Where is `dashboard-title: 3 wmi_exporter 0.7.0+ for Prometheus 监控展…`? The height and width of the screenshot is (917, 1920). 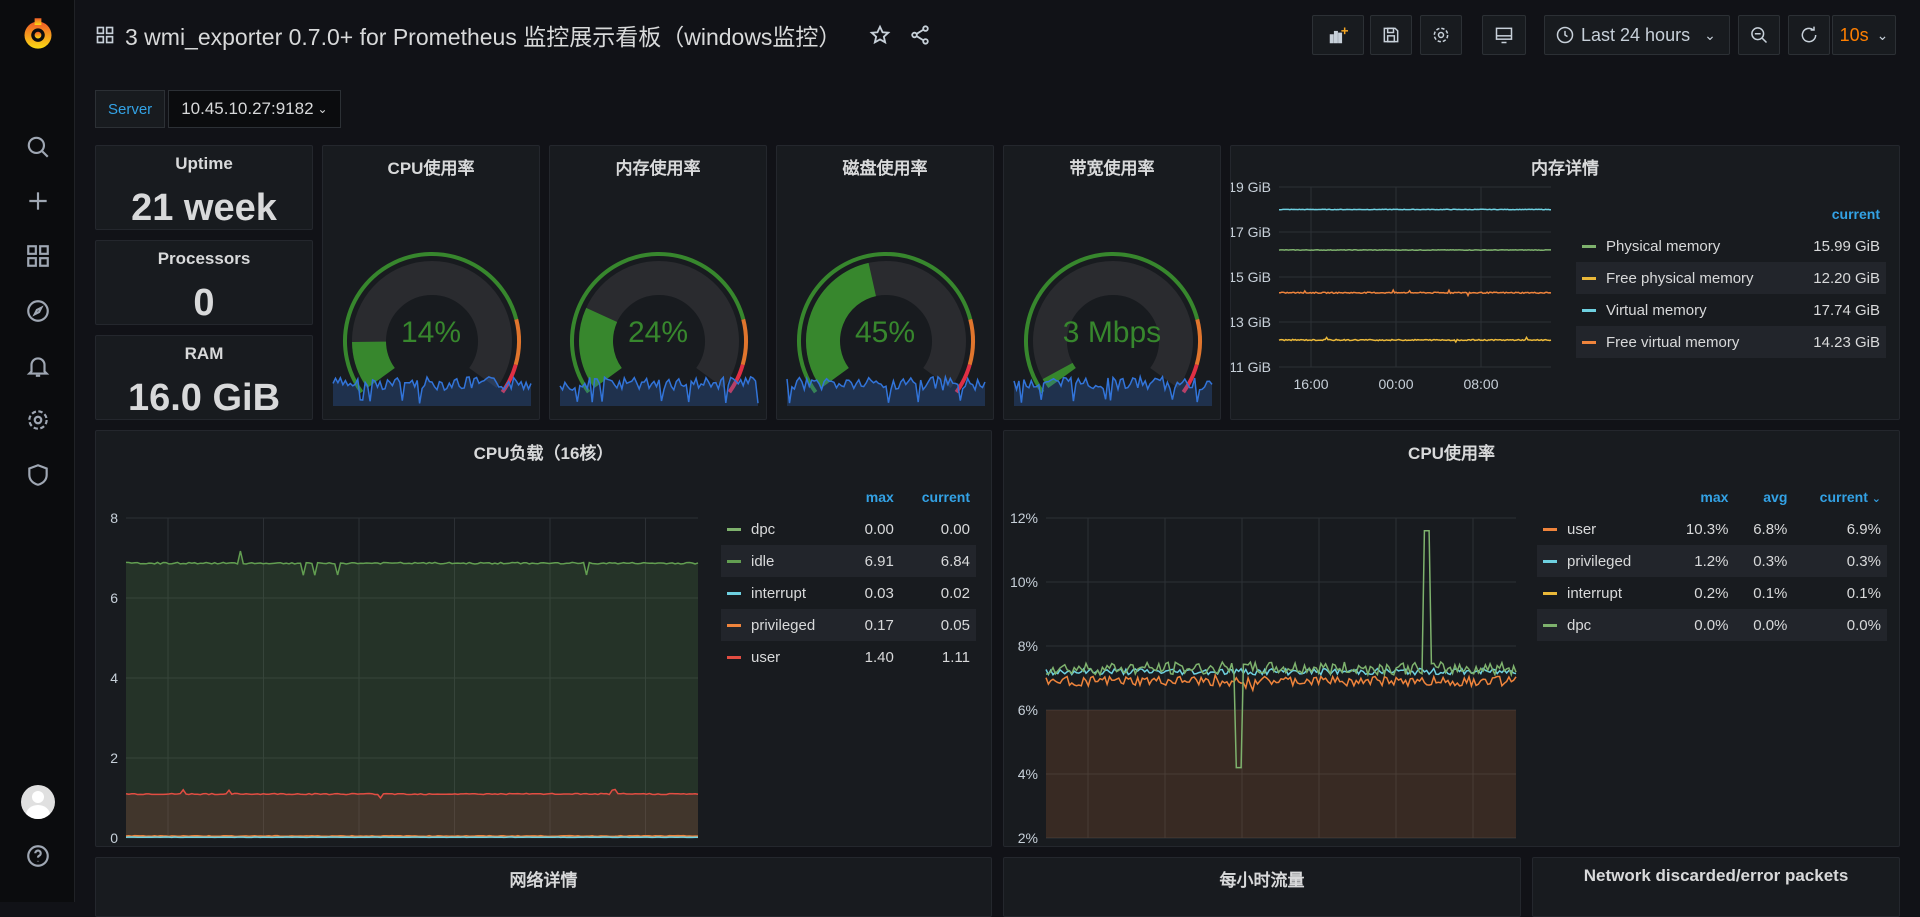 dashboard-title: 3 wmi_exporter 0.7.0+ for Prometheus 监控展… is located at coordinates (483, 35).